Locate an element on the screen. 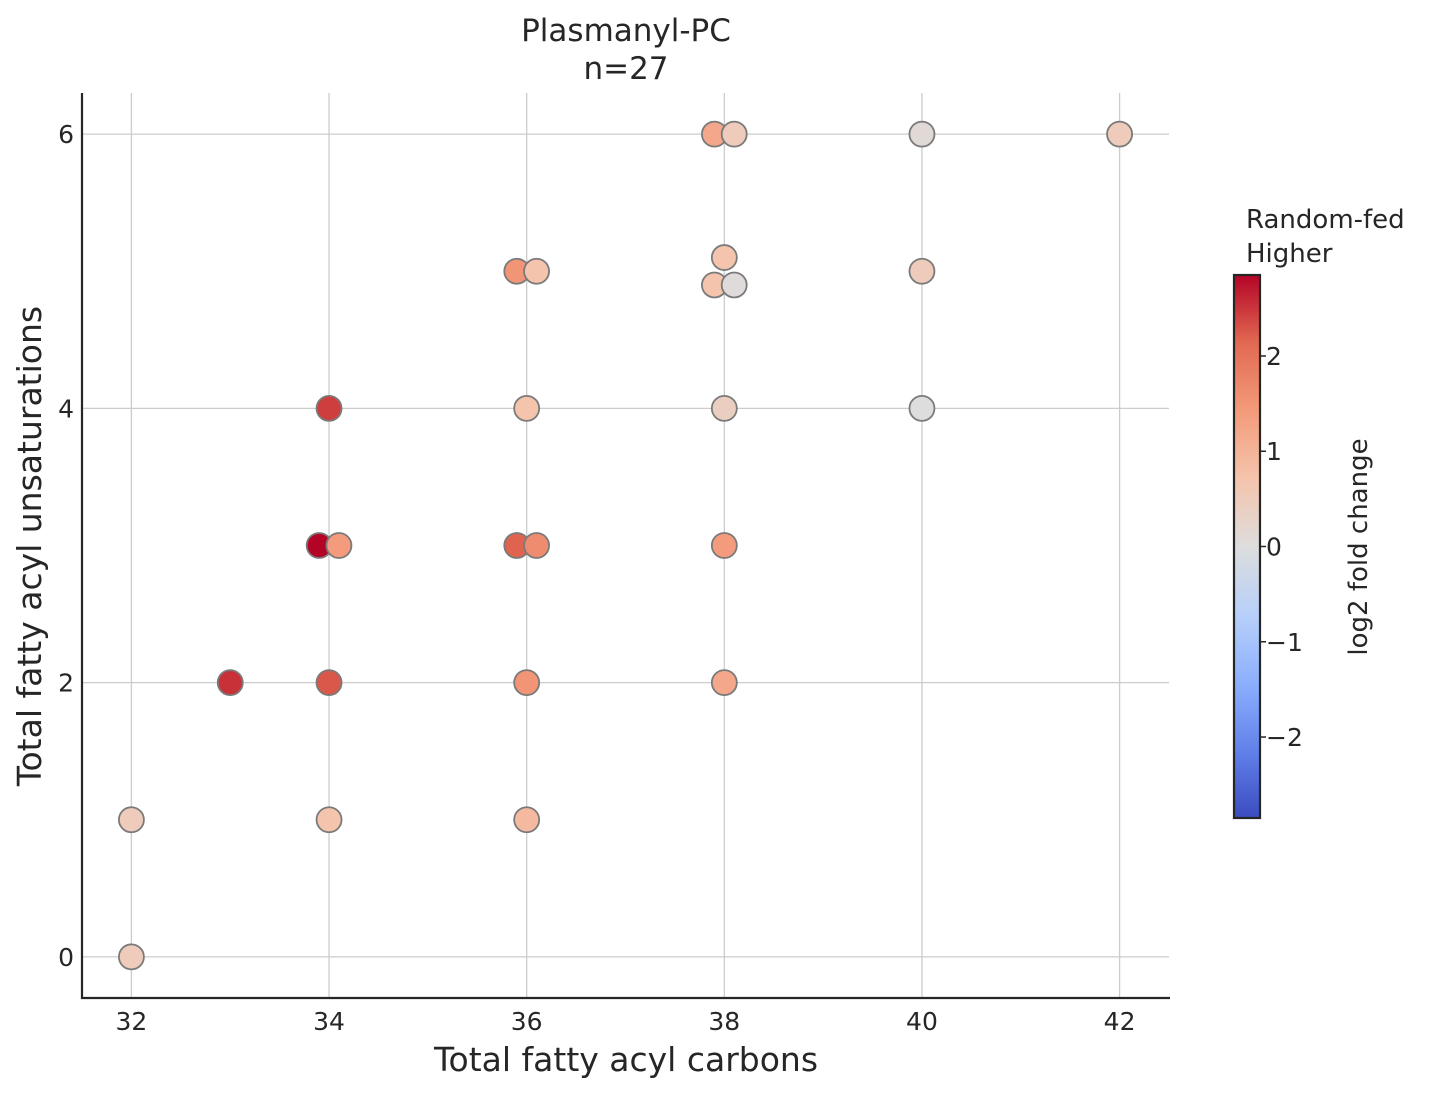 The width and height of the screenshot is (1433, 1093). colorbar-tick-label: −2 is located at coordinates (1284, 737).